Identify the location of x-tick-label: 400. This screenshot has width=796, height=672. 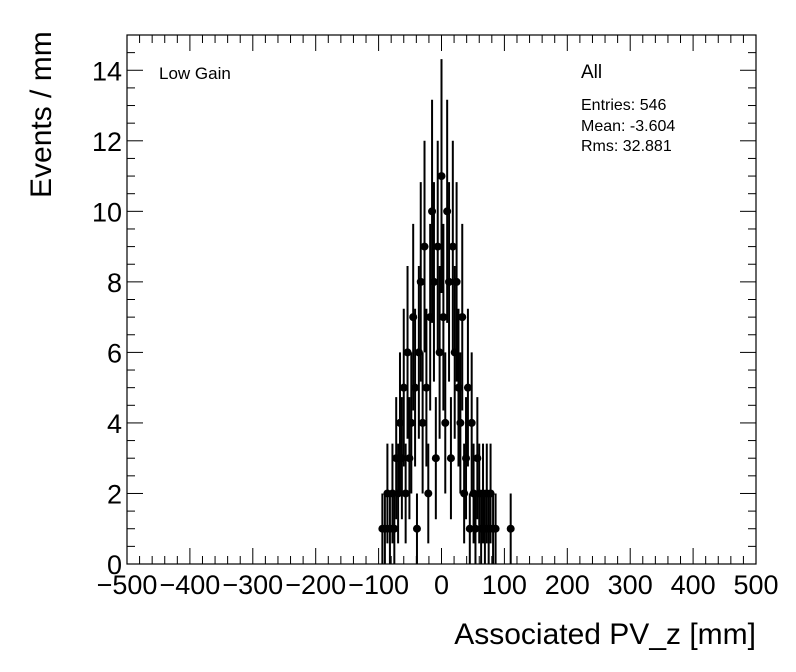
(693, 585).